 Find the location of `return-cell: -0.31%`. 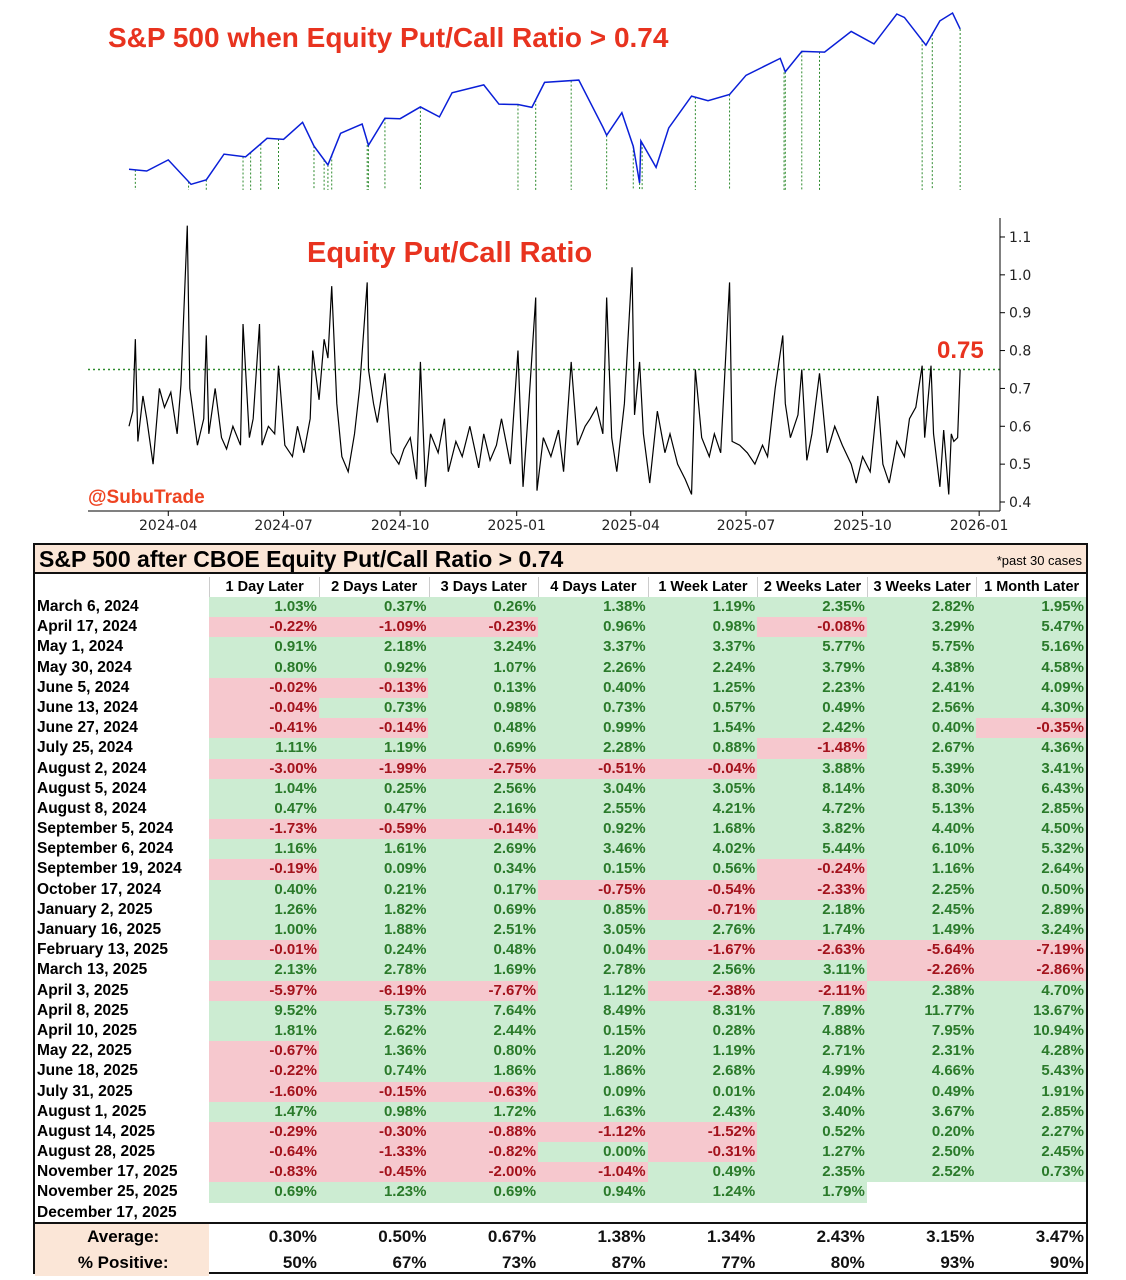

return-cell: -0.31% is located at coordinates (702, 1152).